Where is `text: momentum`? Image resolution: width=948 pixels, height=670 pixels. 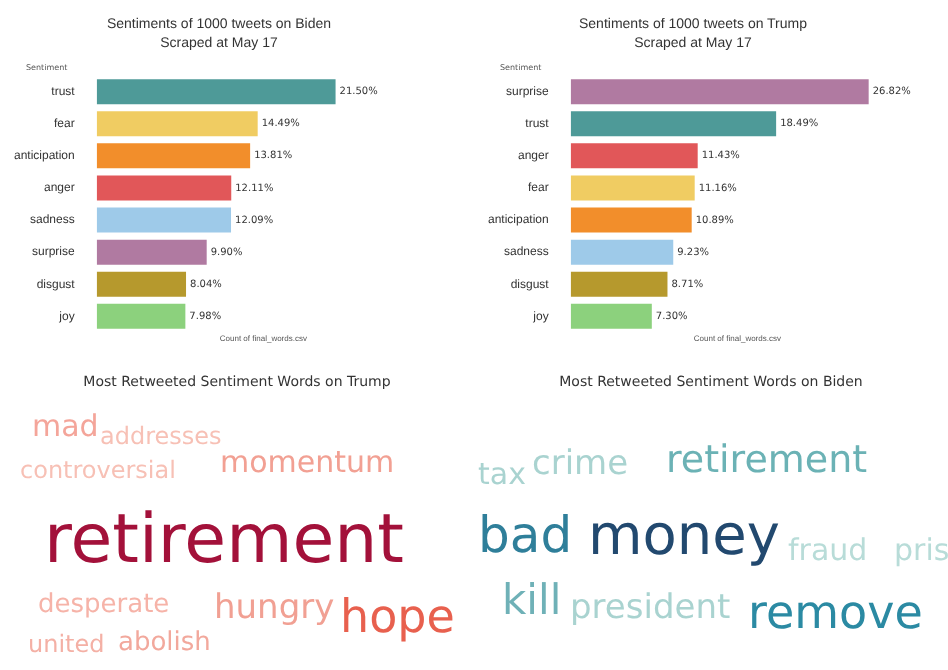 text: momentum is located at coordinates (307, 462).